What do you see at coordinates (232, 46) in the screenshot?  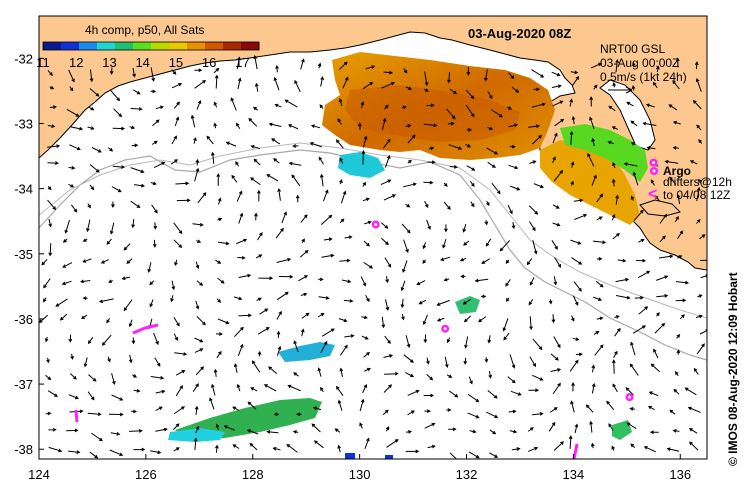 I see `colorbar-segment` at bounding box center [232, 46].